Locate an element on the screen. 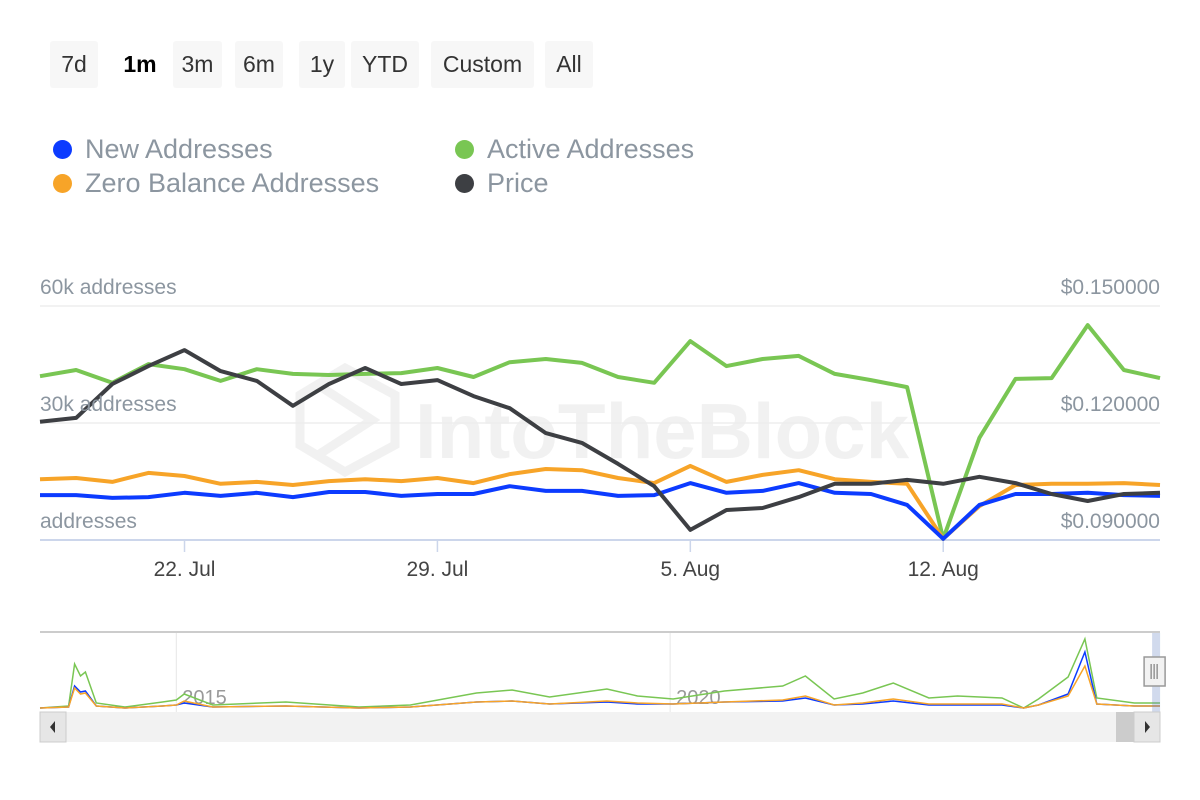 This screenshot has width=1200, height=800. range-button-ytd: YTD is located at coordinates (385, 64).